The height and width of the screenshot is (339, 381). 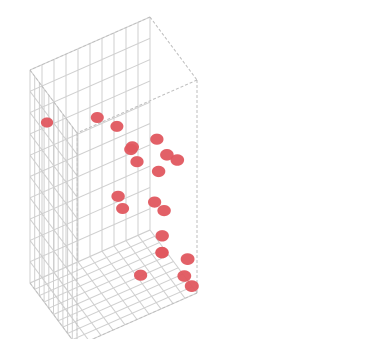 I want to click on back-wall-gridline, so click(x=53, y=123).